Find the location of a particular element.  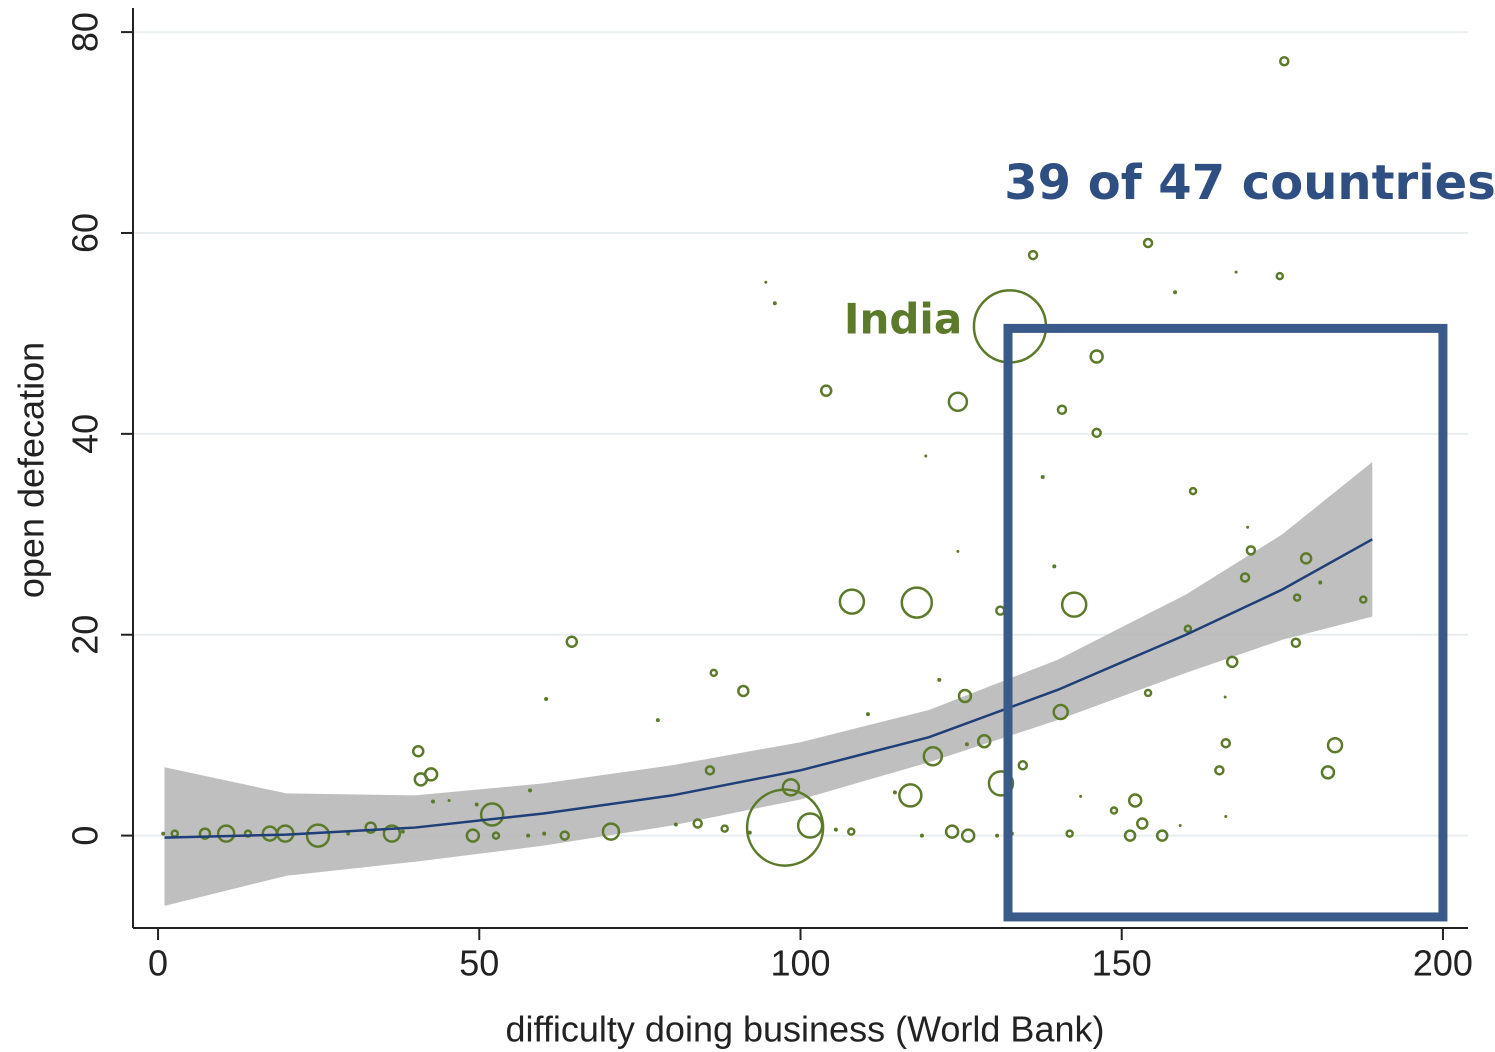

x-tick-label: 0 is located at coordinates (158, 963).